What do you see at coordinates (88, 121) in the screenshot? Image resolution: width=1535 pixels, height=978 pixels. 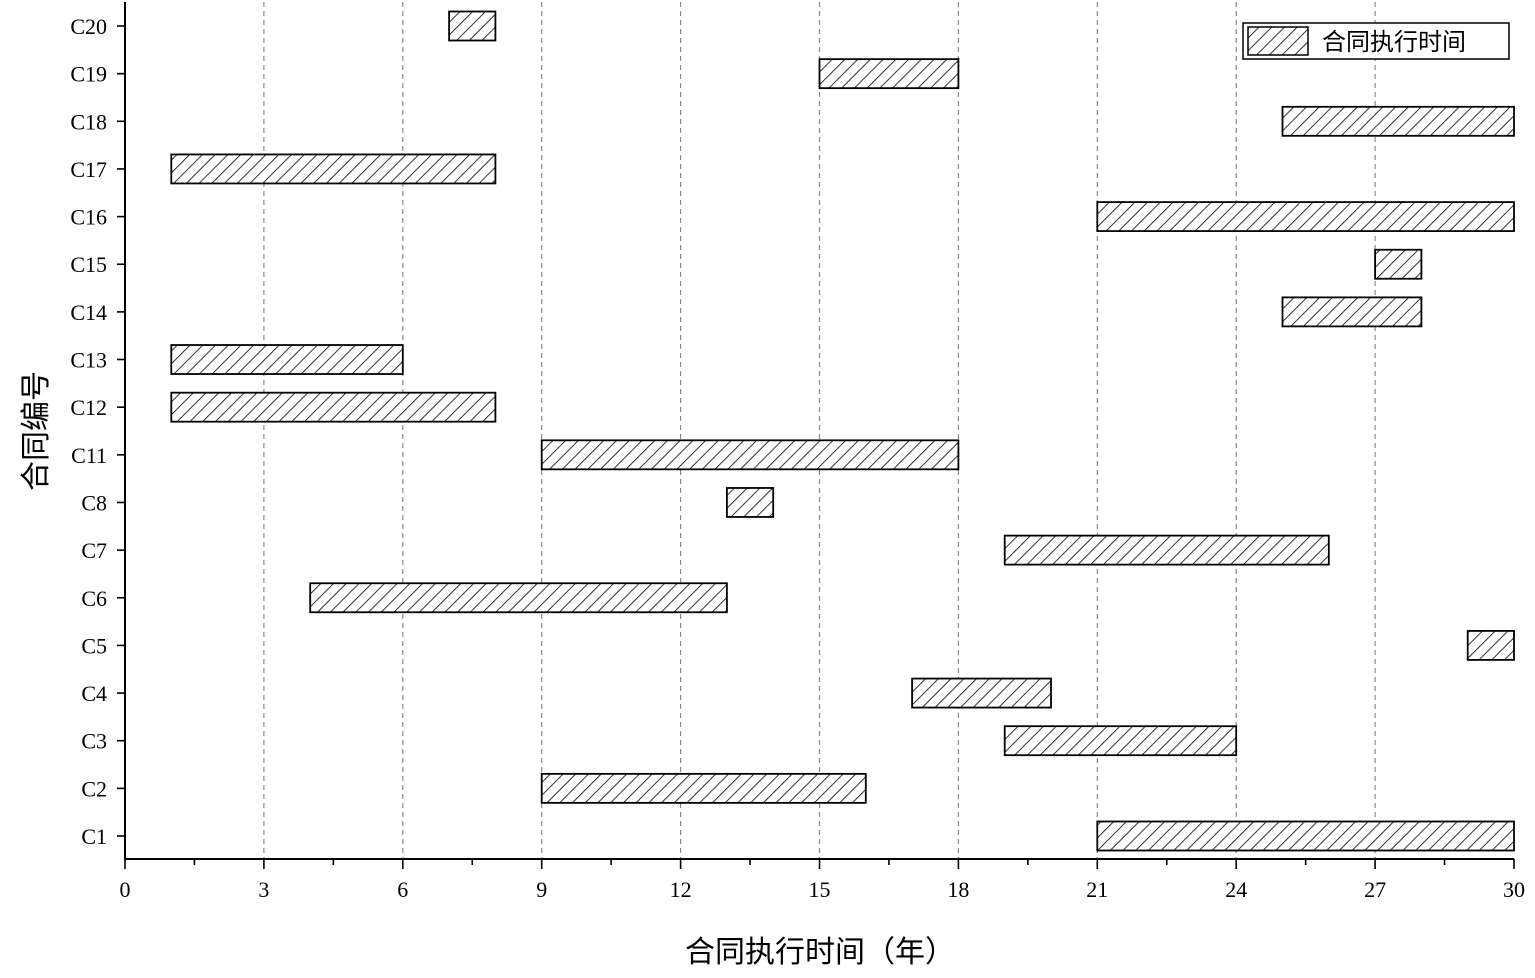 I see `y-tick-label-C18: C18` at bounding box center [88, 121].